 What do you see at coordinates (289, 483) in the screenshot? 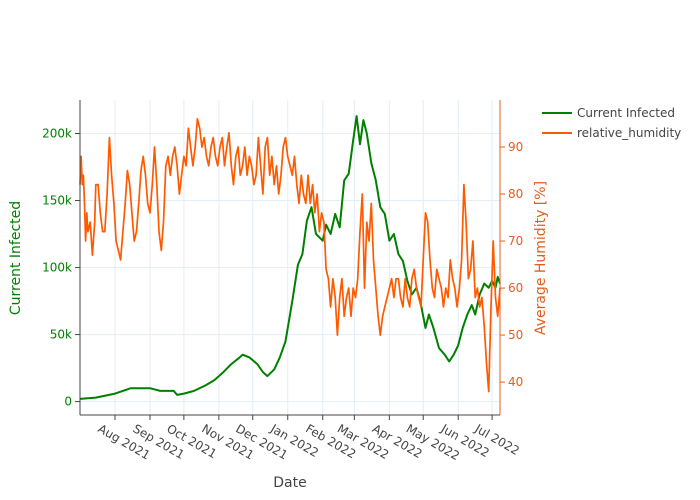
I see `x-axis-title: Date` at bounding box center [289, 483].